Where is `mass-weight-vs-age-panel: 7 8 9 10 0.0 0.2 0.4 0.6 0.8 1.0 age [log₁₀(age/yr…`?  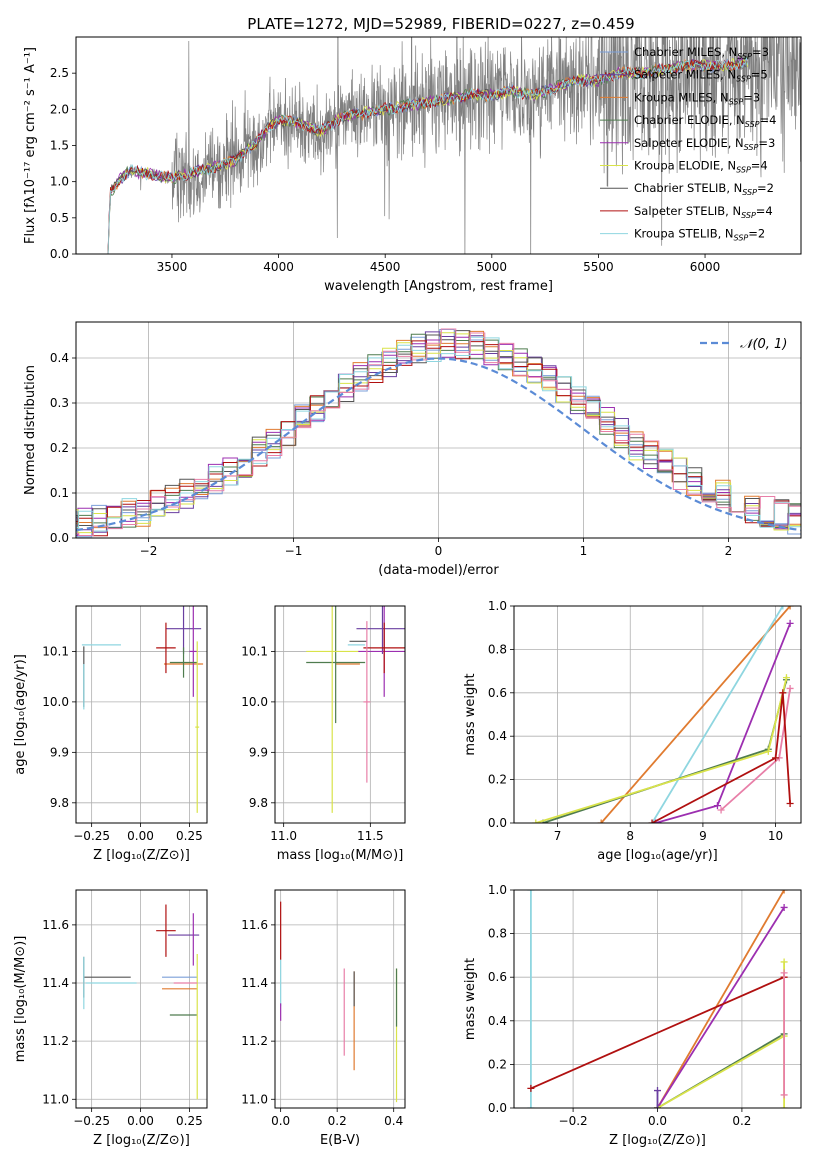
mass-weight-vs-age-panel: 7 8 9 10 0.0 0.2 0.4 0.6 0.8 1.0 age [log₁₀(age/yr… is located at coordinates (632, 731).